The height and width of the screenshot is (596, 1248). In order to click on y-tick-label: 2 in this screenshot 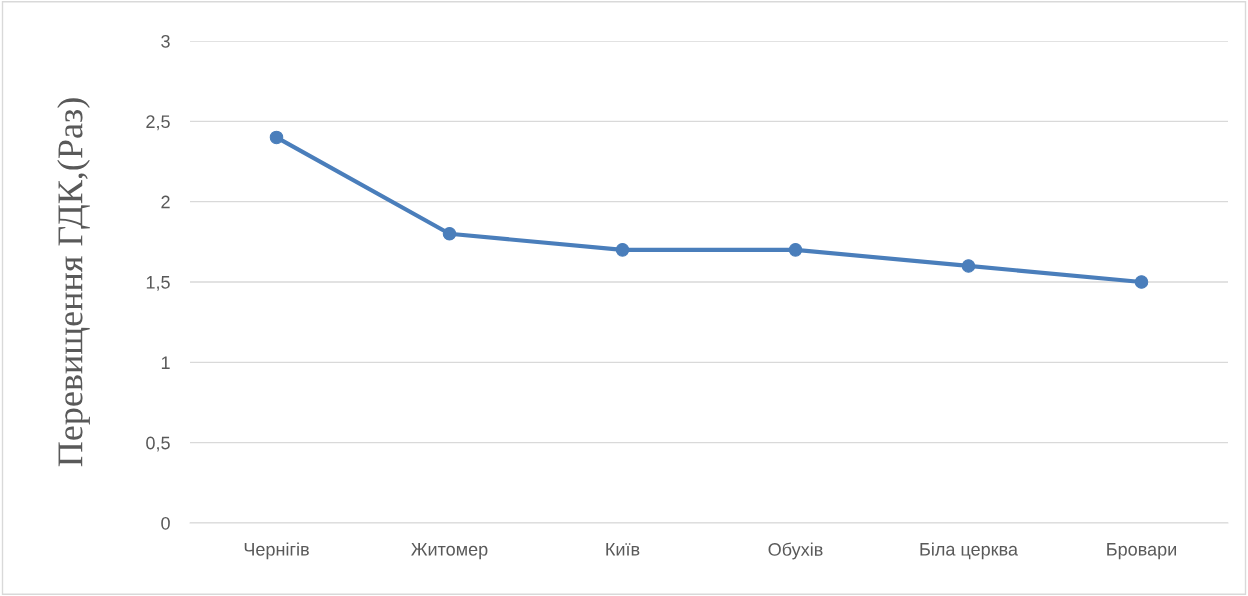, I will do `click(165, 202)`.